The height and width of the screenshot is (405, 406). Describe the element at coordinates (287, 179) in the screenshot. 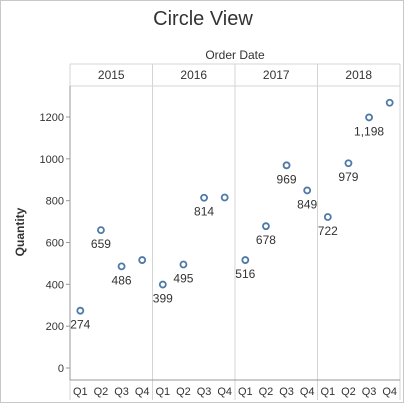

I see `data-label: 969` at that location.